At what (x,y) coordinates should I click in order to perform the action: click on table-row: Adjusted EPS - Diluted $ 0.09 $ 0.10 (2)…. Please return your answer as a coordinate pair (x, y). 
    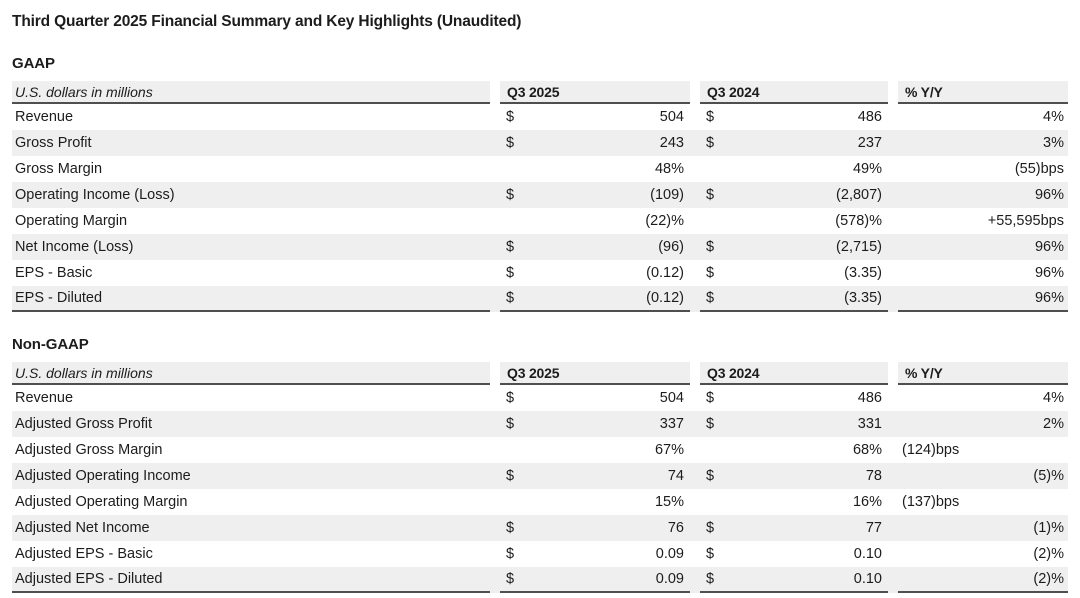
    Looking at the image, I should click on (540, 580).